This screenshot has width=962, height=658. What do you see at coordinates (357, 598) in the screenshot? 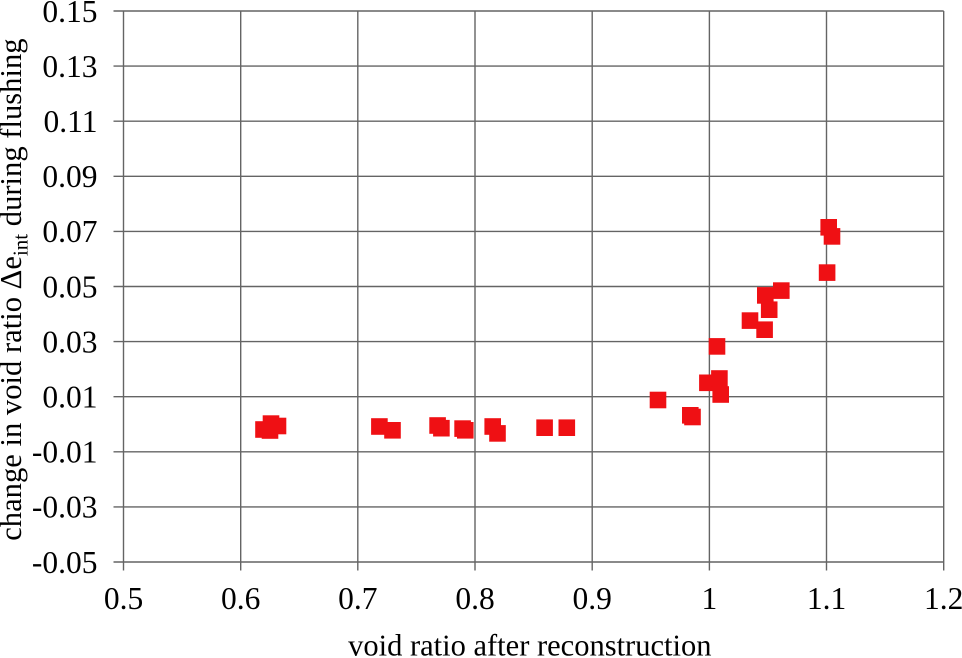
I see `svg-text: 0.7` at bounding box center [357, 598].